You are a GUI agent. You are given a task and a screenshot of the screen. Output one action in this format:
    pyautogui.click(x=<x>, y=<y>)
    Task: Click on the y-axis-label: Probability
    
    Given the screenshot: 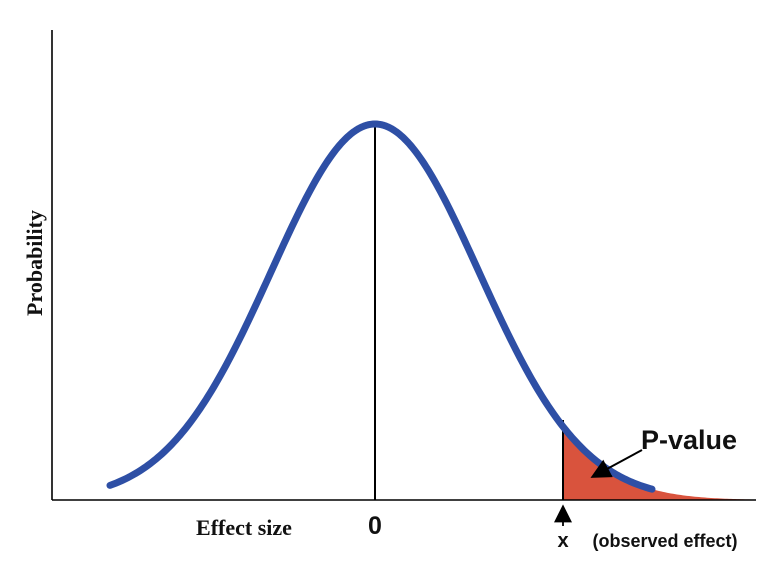 What is the action you would take?
    pyautogui.click(x=34, y=263)
    